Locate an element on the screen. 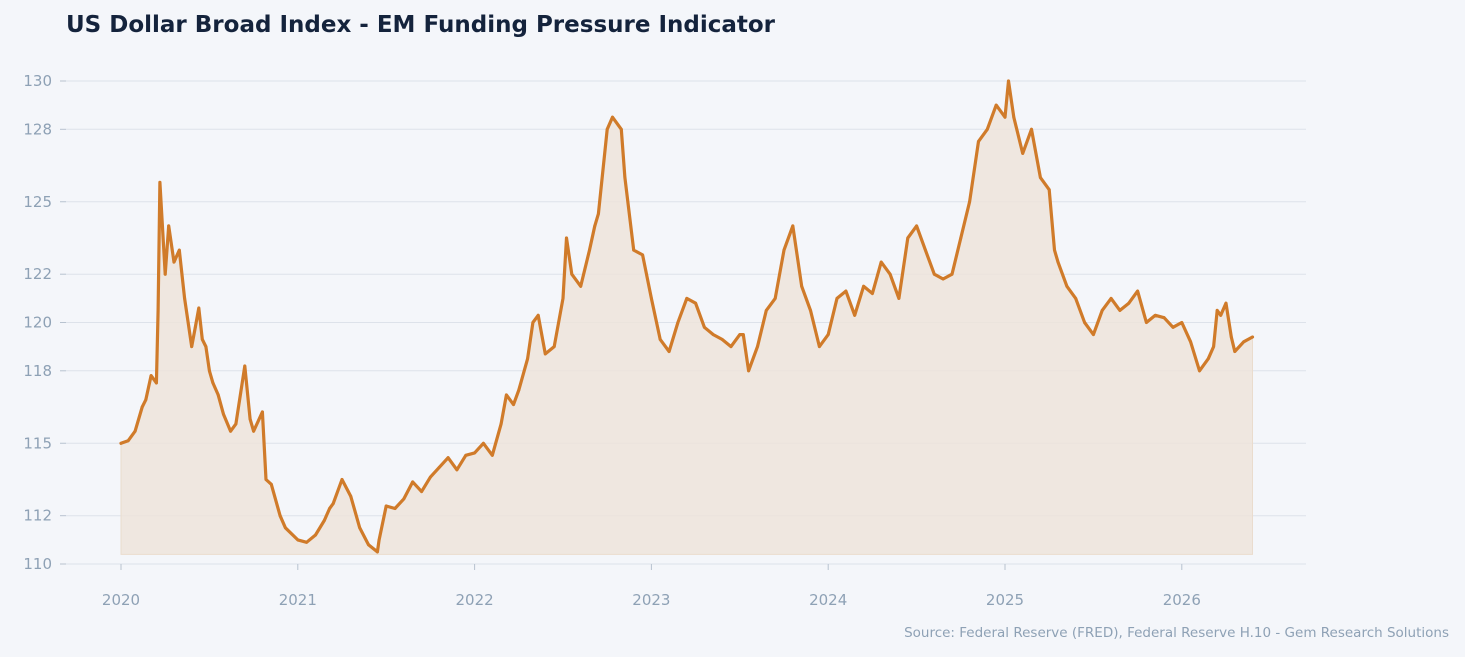  x-tick-label: 2024 is located at coordinates (828, 600).